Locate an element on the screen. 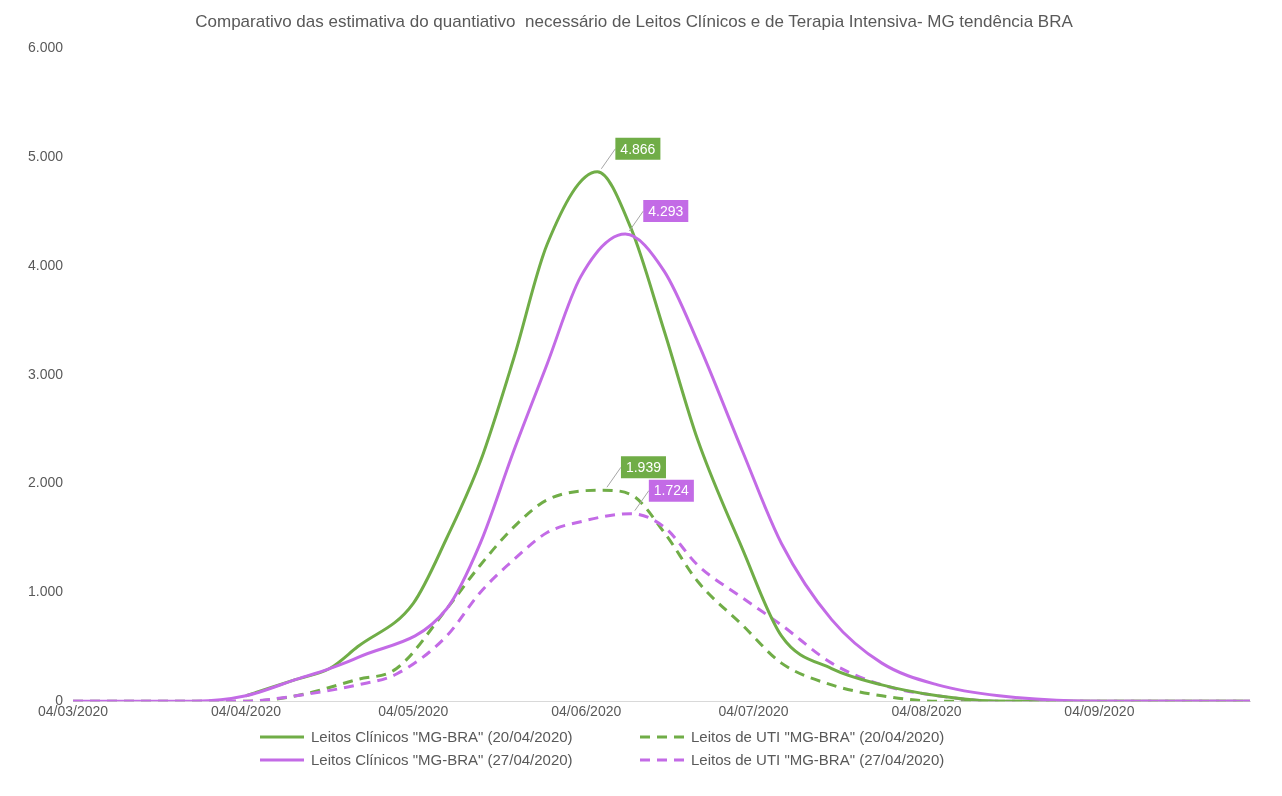 The image size is (1282, 796). data-label: 4.866 is located at coordinates (638, 148).